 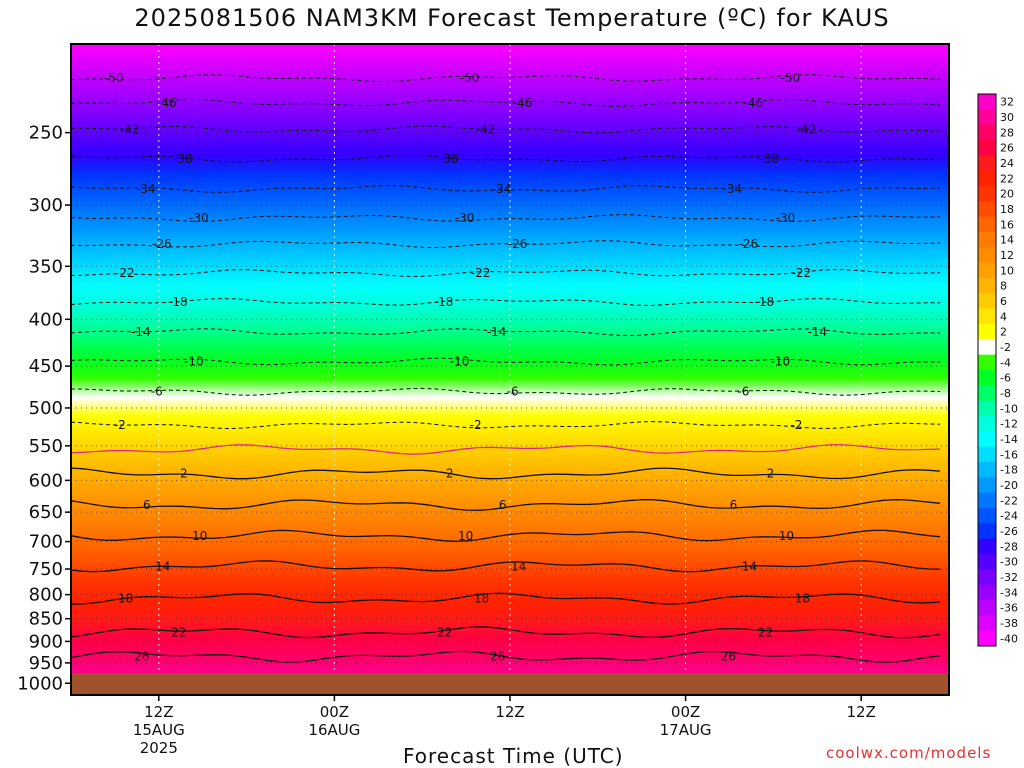 I want to click on y-tick-label: 500, so click(x=46, y=408).